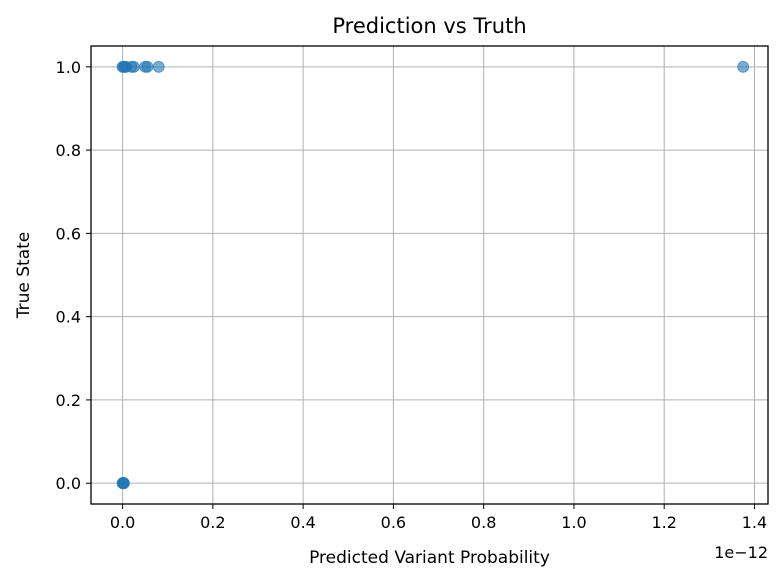  I want to click on x-axis-label: Predicted Variant Probability, so click(429, 558).